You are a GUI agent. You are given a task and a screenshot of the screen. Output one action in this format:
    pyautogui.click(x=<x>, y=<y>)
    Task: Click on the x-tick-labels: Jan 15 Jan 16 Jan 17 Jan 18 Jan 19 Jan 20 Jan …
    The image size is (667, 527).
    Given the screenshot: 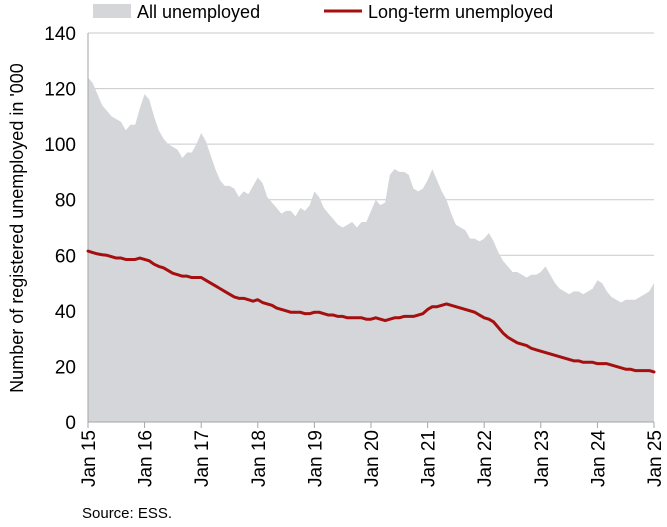 What is the action you would take?
    pyautogui.click(x=372, y=458)
    